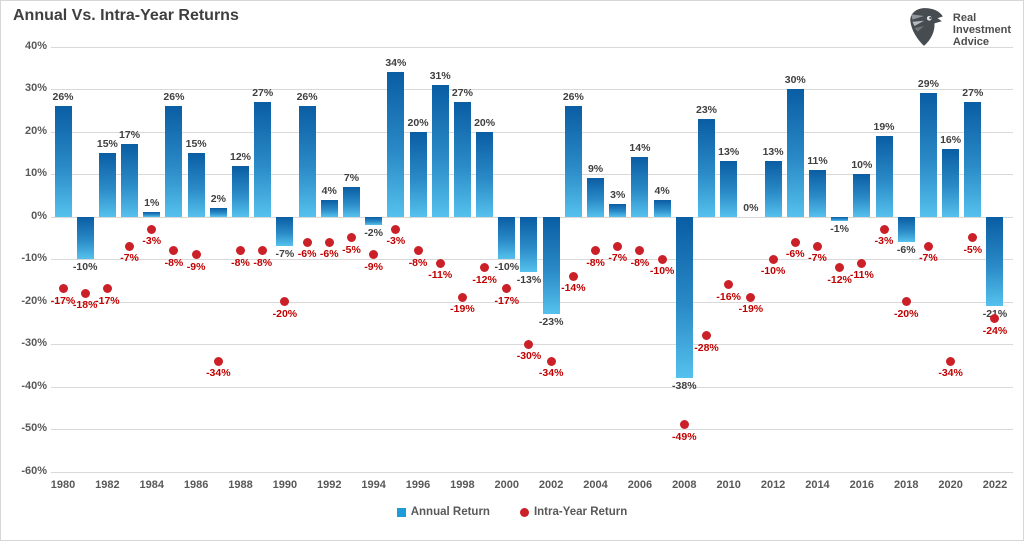 The image size is (1024, 541). I want to click on bar-2018, so click(906, 229).